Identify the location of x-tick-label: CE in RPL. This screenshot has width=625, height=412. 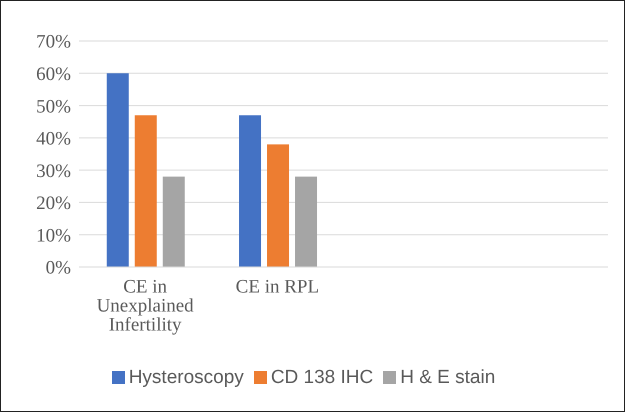
(278, 287).